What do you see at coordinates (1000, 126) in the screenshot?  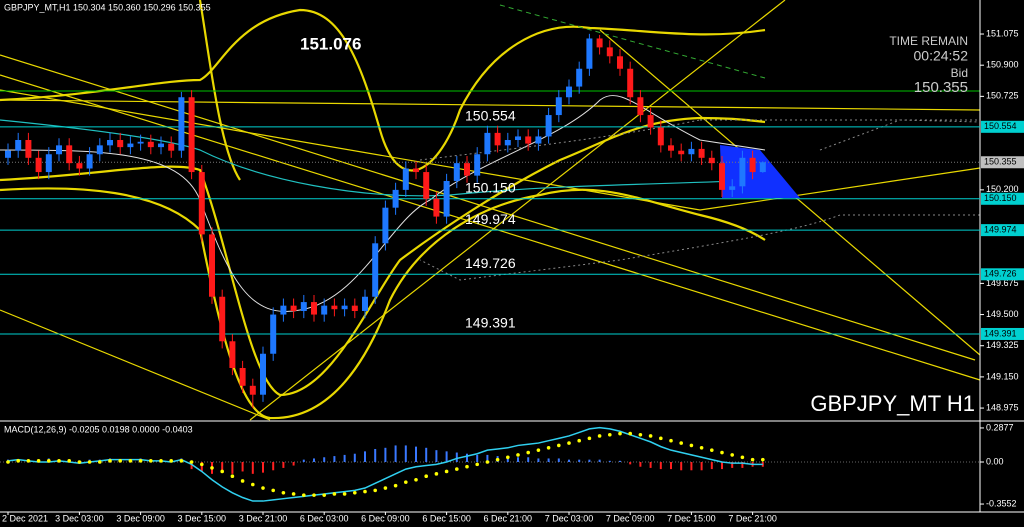 I see `level-axis-label: 150.554` at bounding box center [1000, 126].